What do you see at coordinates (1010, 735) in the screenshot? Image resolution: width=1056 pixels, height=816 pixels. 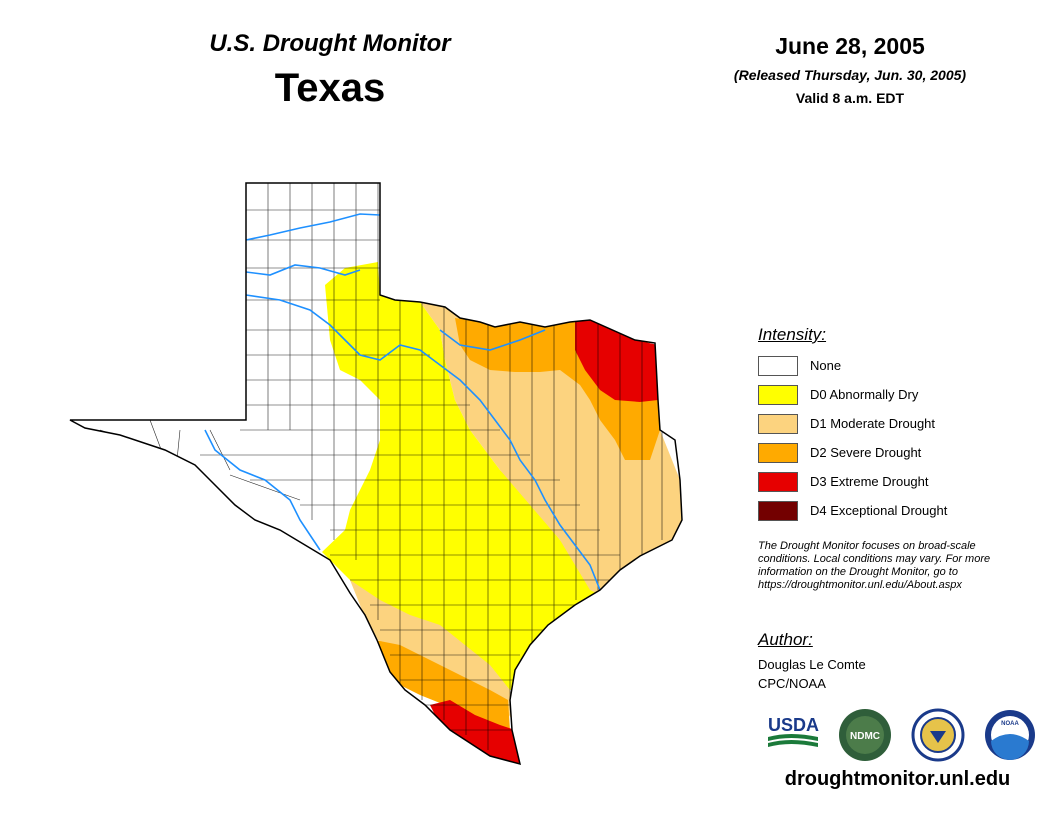 I see `noaa-logo: NOAA` at bounding box center [1010, 735].